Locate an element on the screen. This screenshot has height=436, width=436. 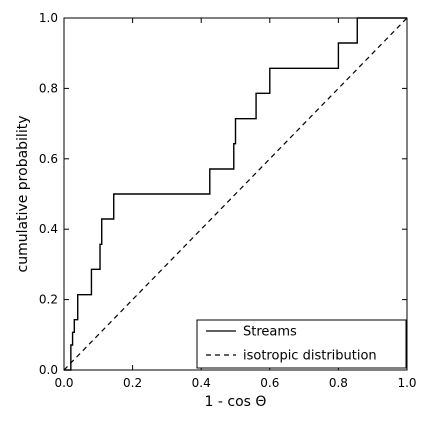
y-tick-label: 0.4 is located at coordinates (48, 229).